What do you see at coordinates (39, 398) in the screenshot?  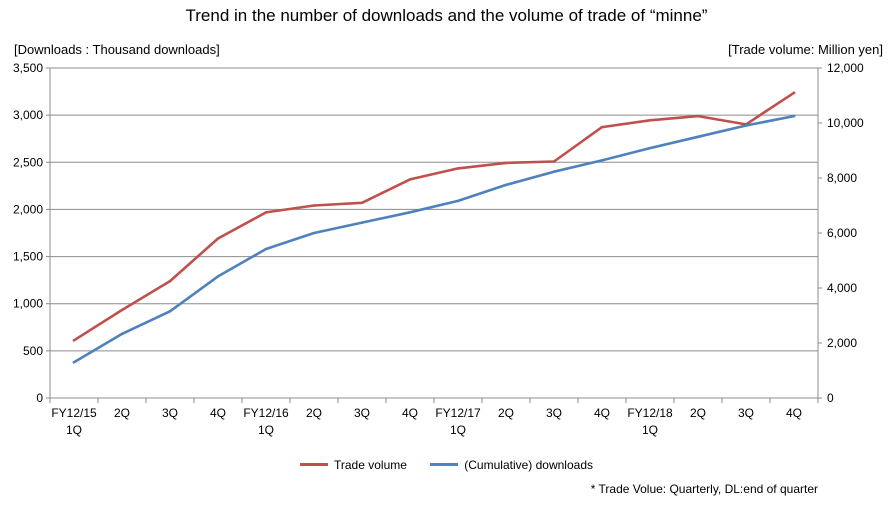 I see `y-left-tick-label: 0` at bounding box center [39, 398].